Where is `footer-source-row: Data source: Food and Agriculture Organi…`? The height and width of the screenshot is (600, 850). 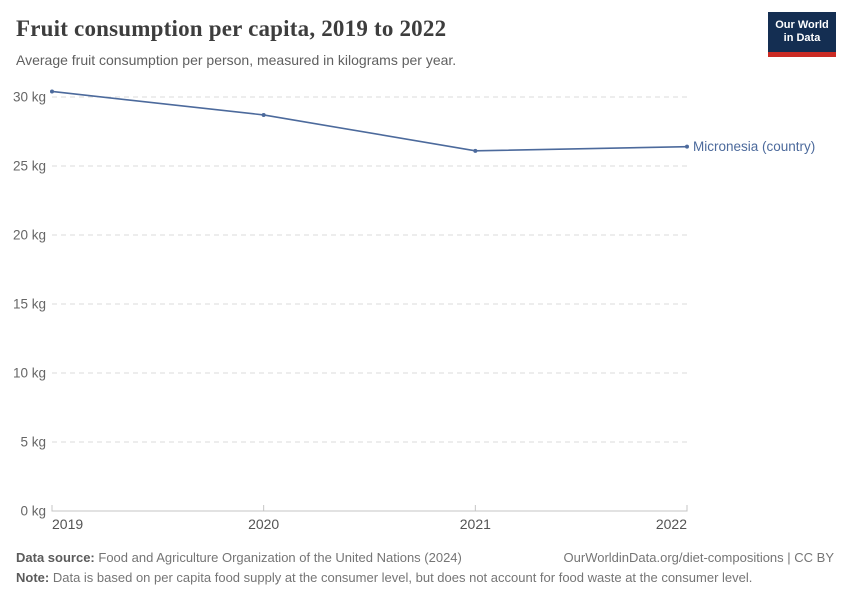
footer-source-row: Data source: Food and Agriculture Organi… is located at coordinates (425, 558).